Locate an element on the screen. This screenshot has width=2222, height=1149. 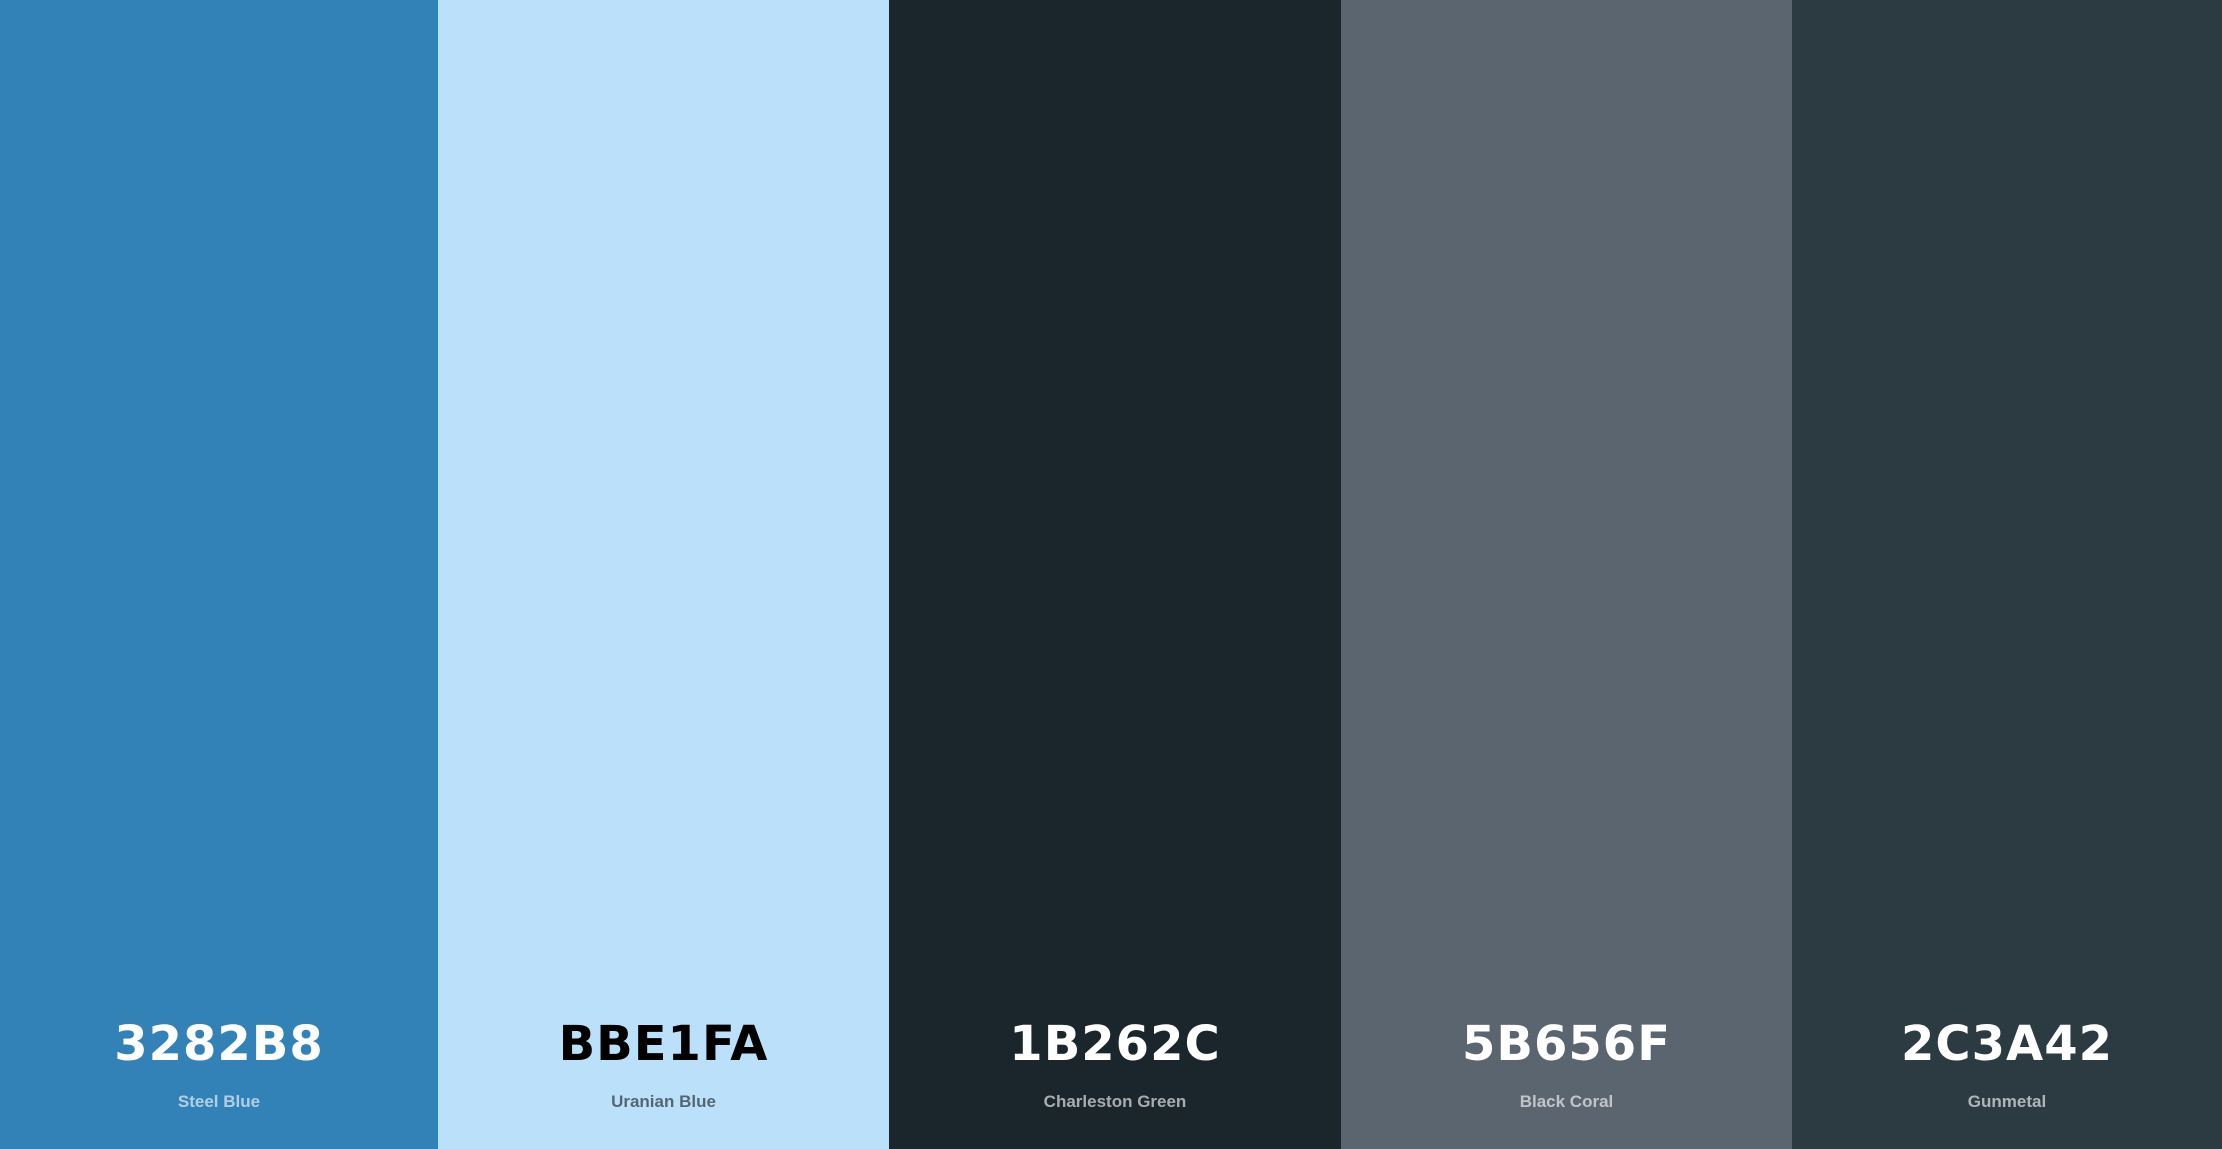
swatch-hex-code: 3282B8 is located at coordinates (219, 1044).